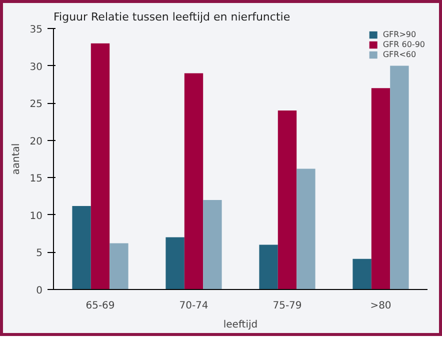 The image size is (442, 343). Describe the element at coordinates (16, 159) in the screenshot. I see `y-axis-title: aantal` at that location.